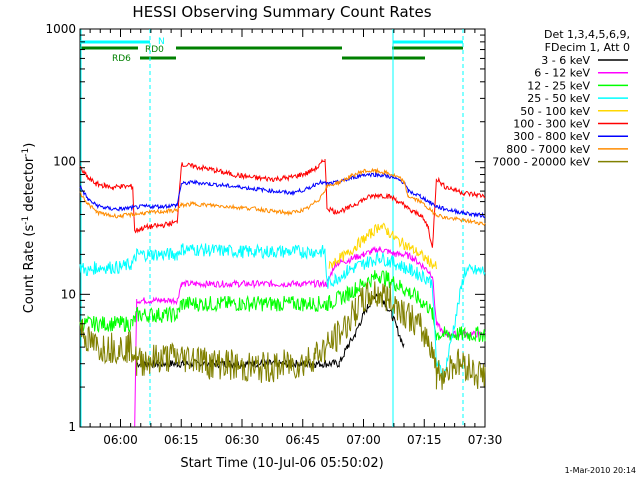 Image resolution: width=640 pixels, height=480 pixels. What do you see at coordinates (565, 60) in the screenshot?
I see `legend-label: 3 - 6 keV` at bounding box center [565, 60].